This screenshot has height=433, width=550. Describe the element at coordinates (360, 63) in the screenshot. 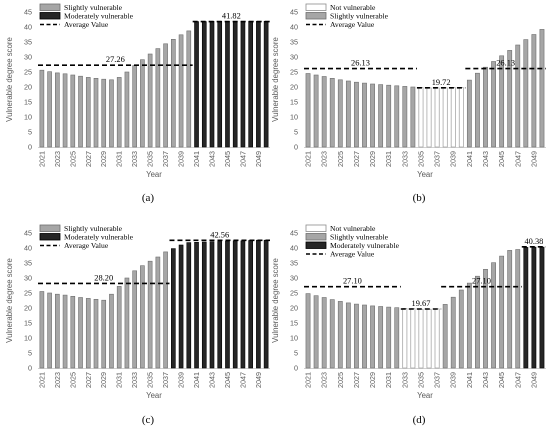

I see `average-value-label: 26.13` at that location.